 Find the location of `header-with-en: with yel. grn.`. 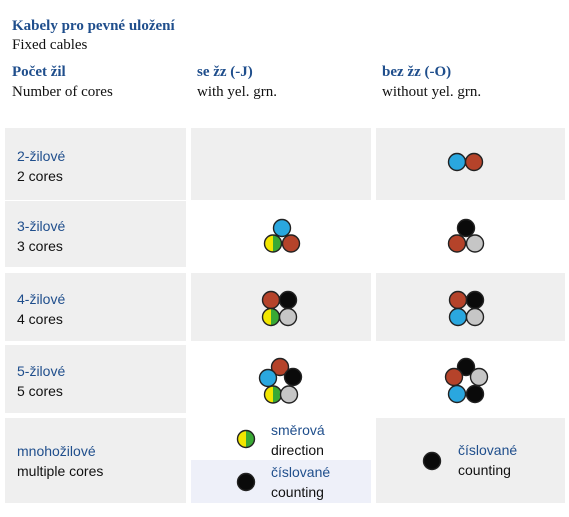

header-with-en: with yel. grn. is located at coordinates (237, 92).